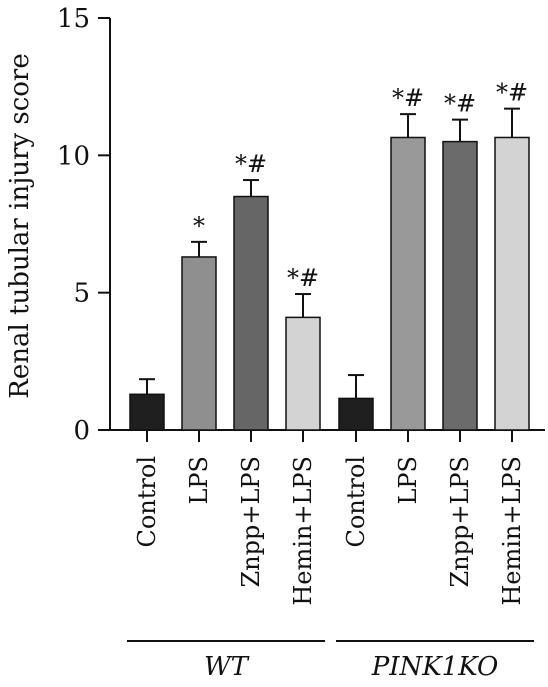 The image size is (548, 687). Describe the element at coordinates (199, 226) in the screenshot. I see `significance-label: *` at that location.